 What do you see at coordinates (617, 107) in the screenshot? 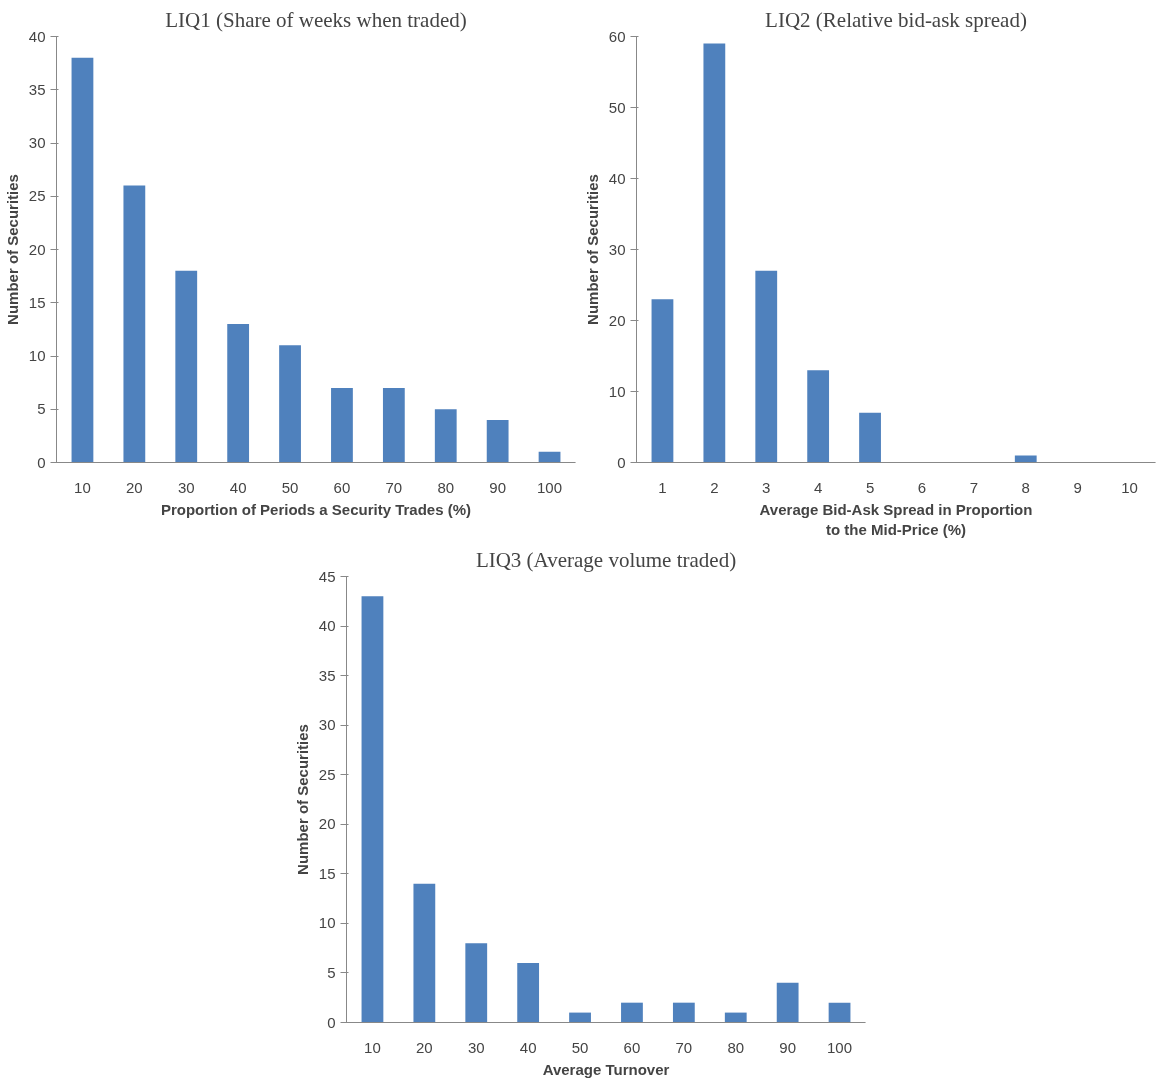
I see `y-tick-label: 50` at bounding box center [617, 107].